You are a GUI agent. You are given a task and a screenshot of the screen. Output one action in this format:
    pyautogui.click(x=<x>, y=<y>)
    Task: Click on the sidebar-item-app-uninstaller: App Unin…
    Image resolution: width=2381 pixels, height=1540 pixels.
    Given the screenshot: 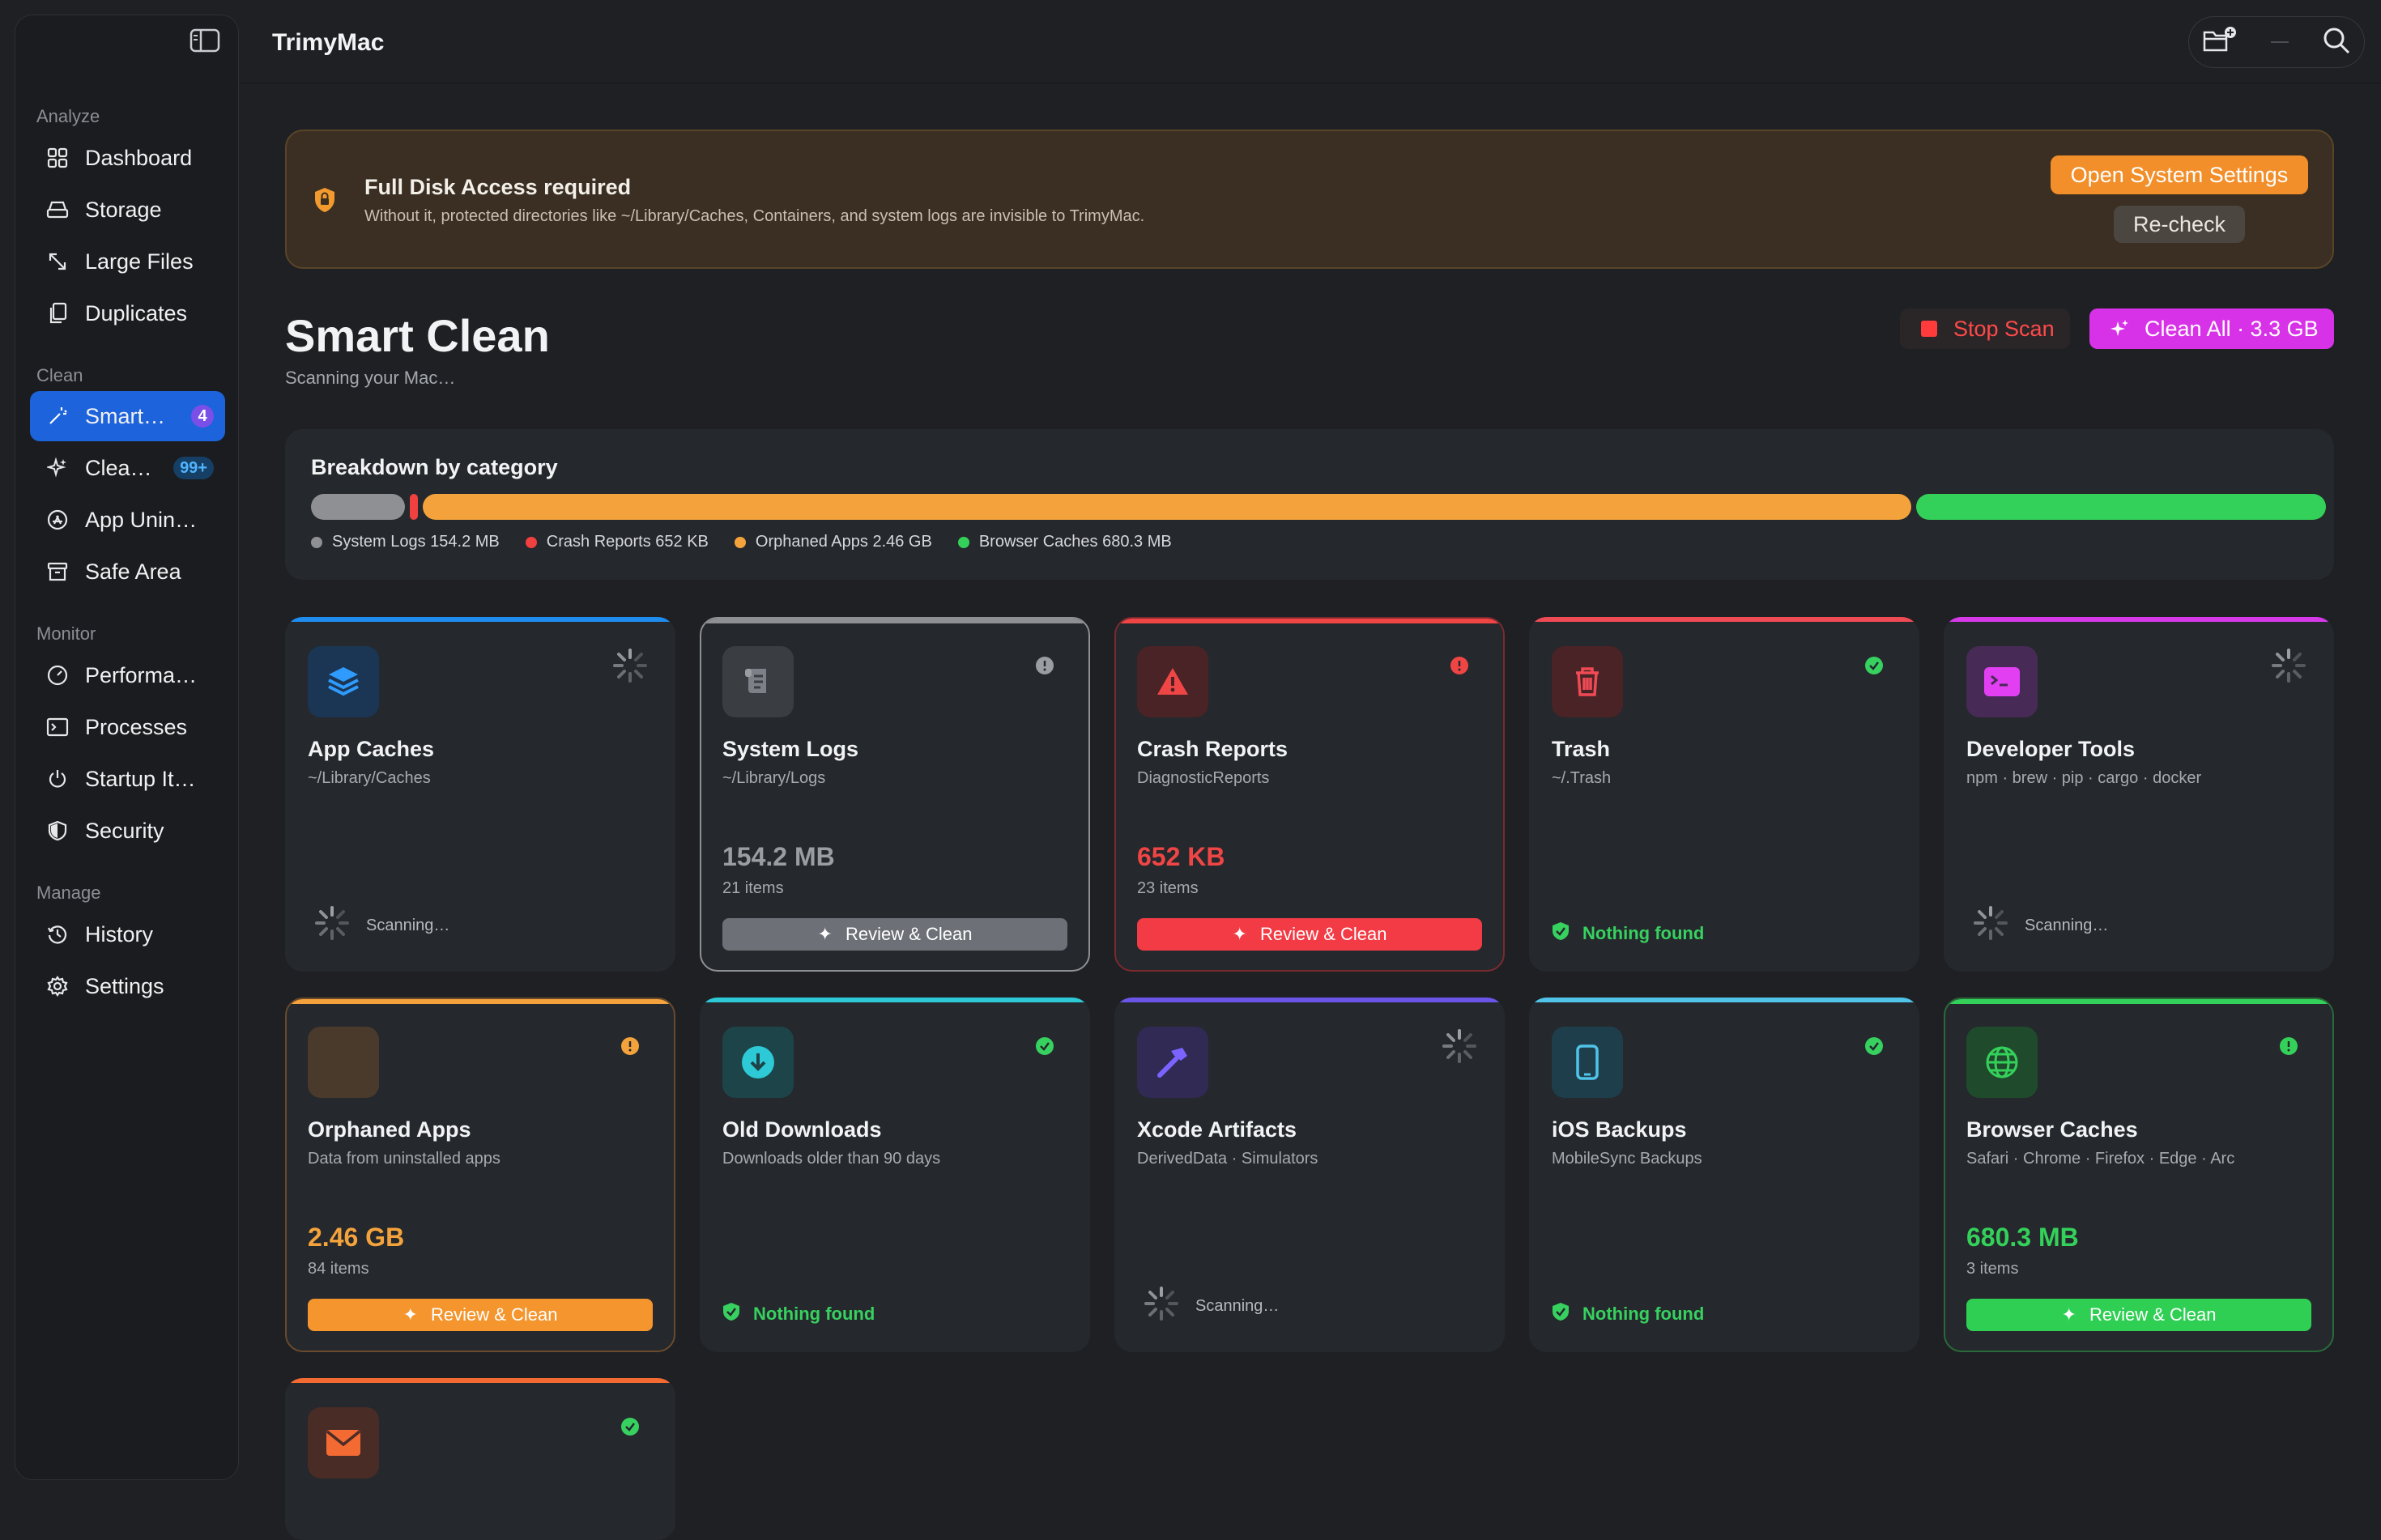 What is the action you would take?
    pyautogui.click(x=127, y=520)
    